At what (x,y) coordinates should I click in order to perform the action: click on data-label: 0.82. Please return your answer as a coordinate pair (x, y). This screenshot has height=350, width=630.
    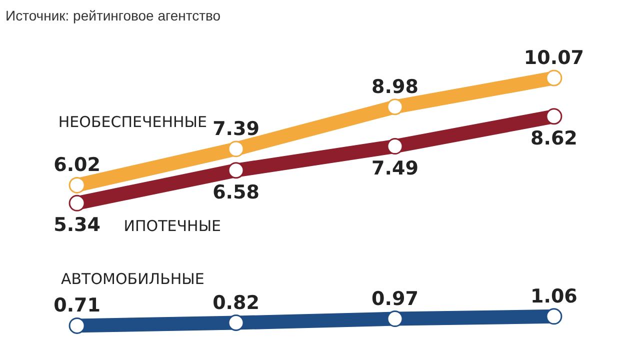
    Looking at the image, I should click on (236, 303).